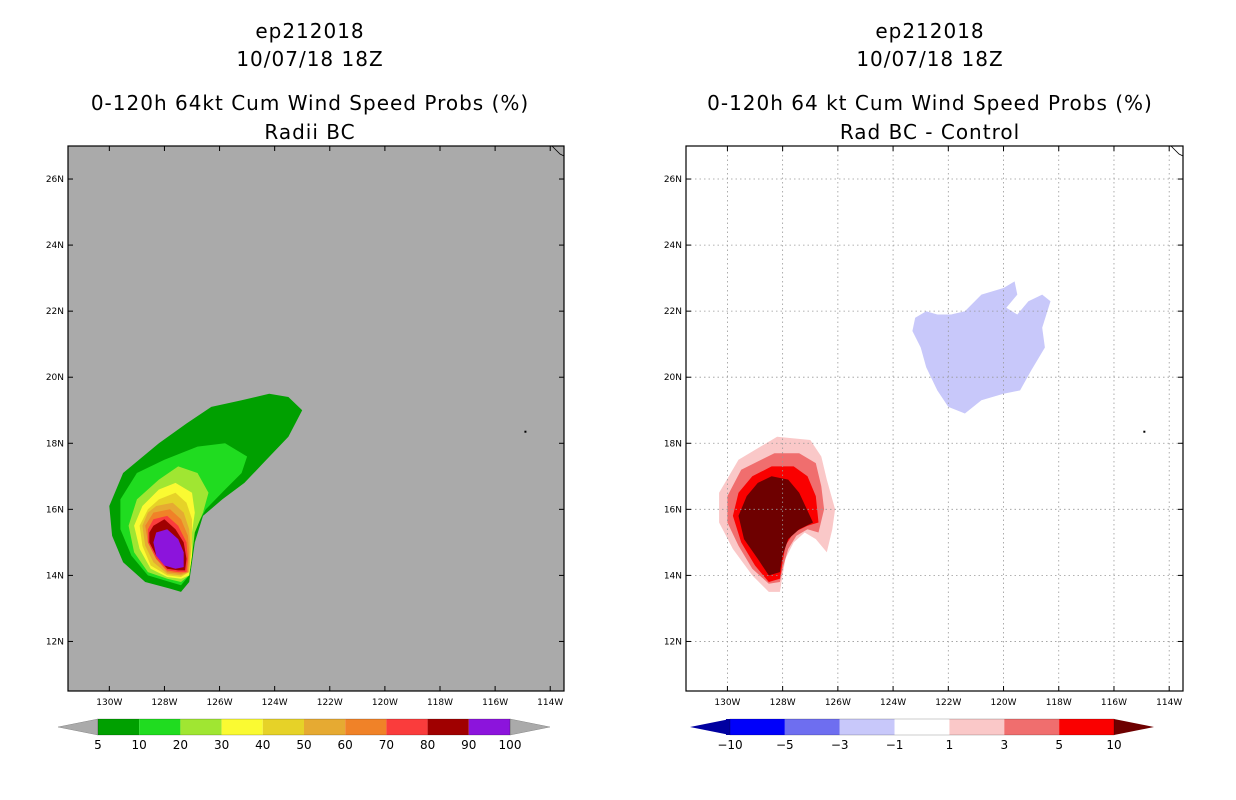  What do you see at coordinates (895, 745) in the screenshot?
I see `right-colorbar-label: −1` at bounding box center [895, 745].